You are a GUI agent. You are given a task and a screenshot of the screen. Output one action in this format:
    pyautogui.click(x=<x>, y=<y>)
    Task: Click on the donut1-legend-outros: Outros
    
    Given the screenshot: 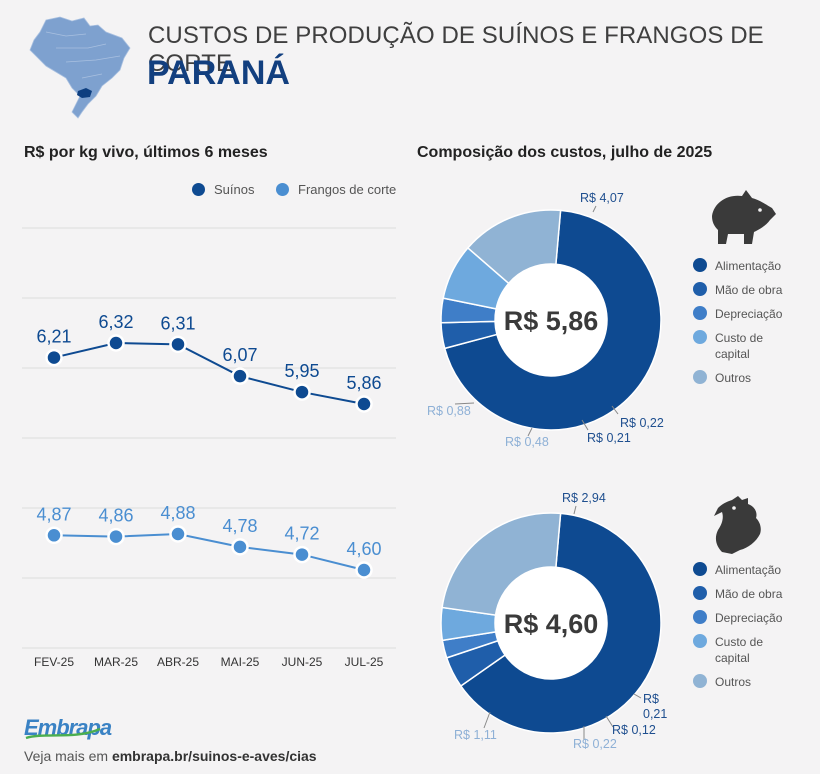 What is the action you would take?
    pyautogui.click(x=744, y=378)
    